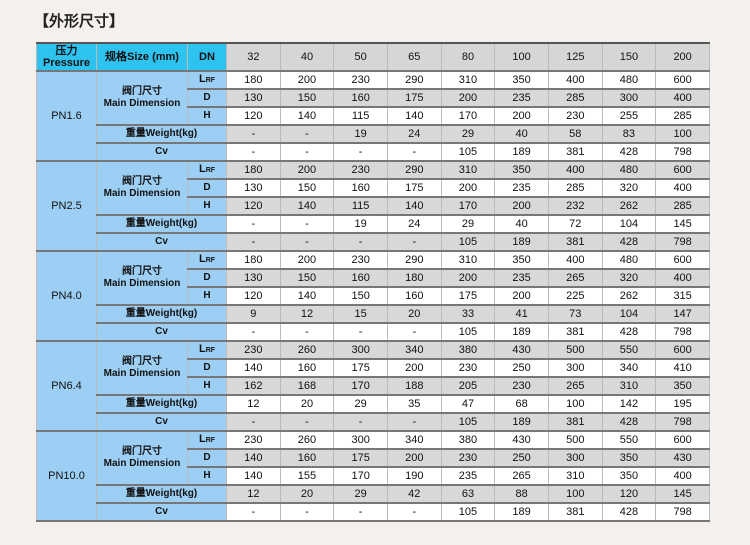  What do you see at coordinates (521, 224) in the screenshot?
I see `value-cell: 40` at bounding box center [521, 224].